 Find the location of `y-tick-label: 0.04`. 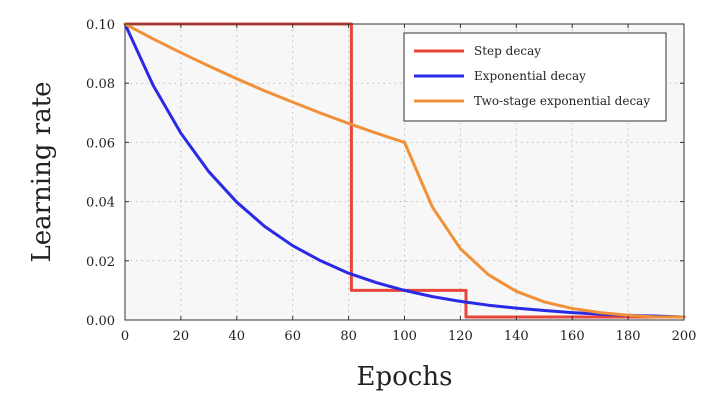

y-tick-label: 0.04 is located at coordinates (100, 203).